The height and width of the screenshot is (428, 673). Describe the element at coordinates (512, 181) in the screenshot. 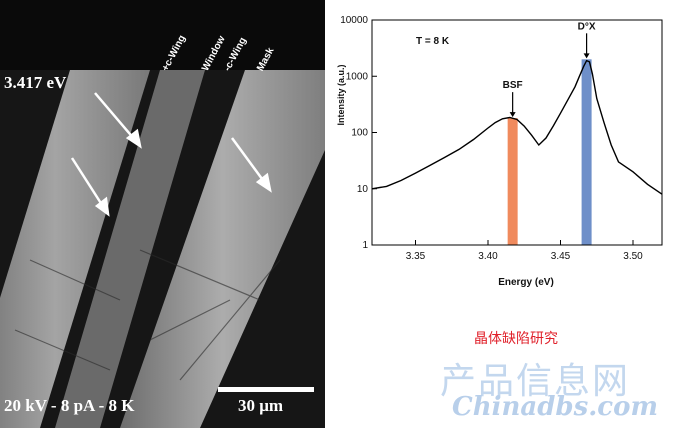

I see `highlight-band-bsf` at that location.